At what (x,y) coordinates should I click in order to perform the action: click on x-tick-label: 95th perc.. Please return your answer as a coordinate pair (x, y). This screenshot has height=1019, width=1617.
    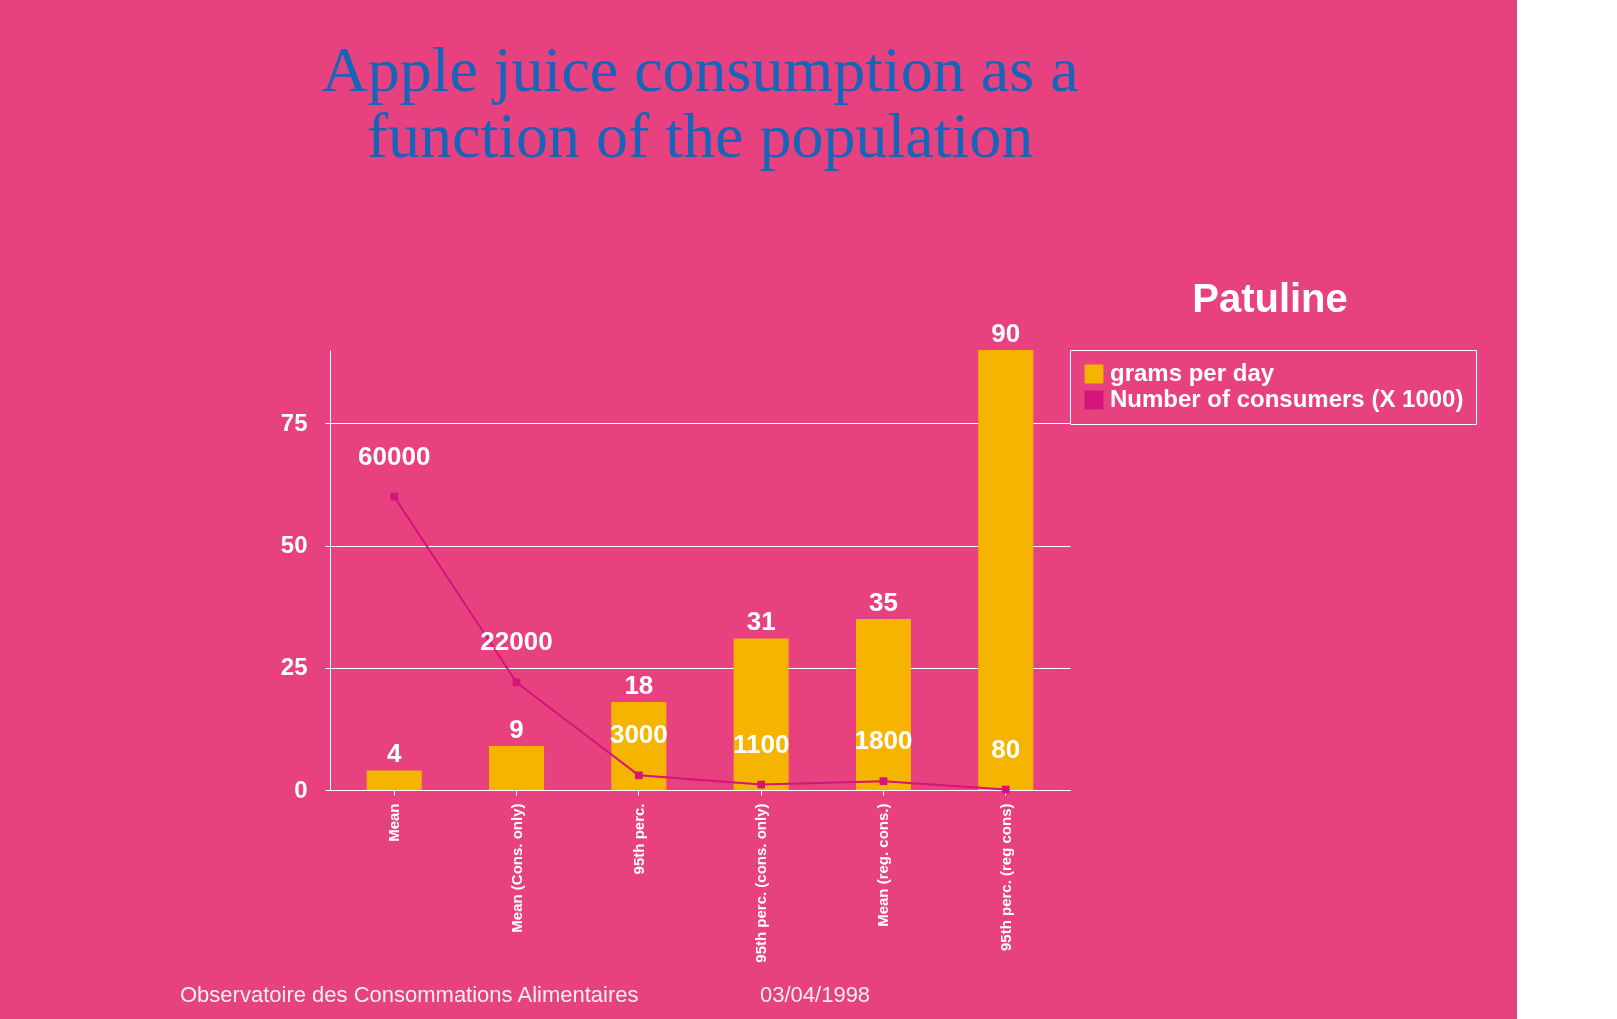
    Looking at the image, I should click on (638, 839).